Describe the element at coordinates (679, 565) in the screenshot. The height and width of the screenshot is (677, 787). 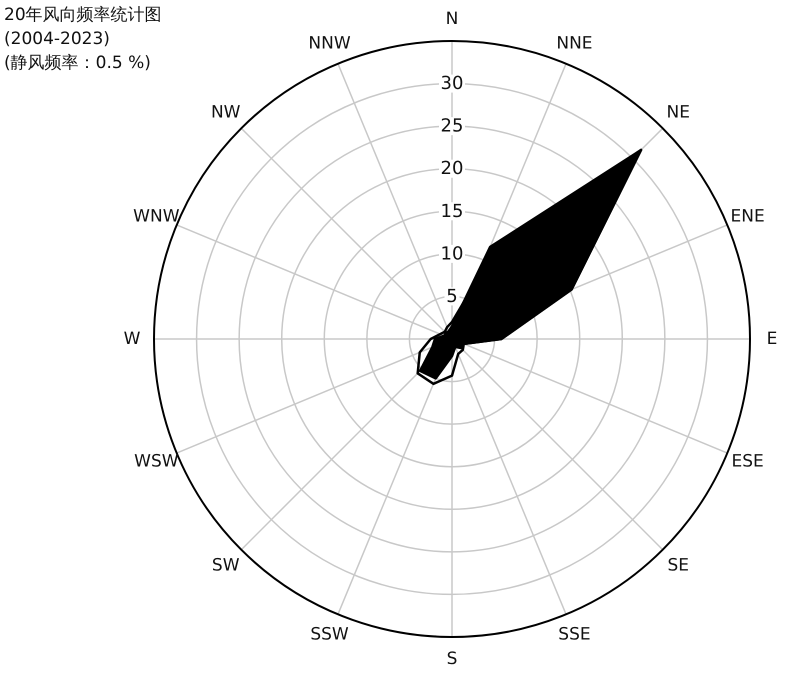
I see `spoke-label: SE` at that location.